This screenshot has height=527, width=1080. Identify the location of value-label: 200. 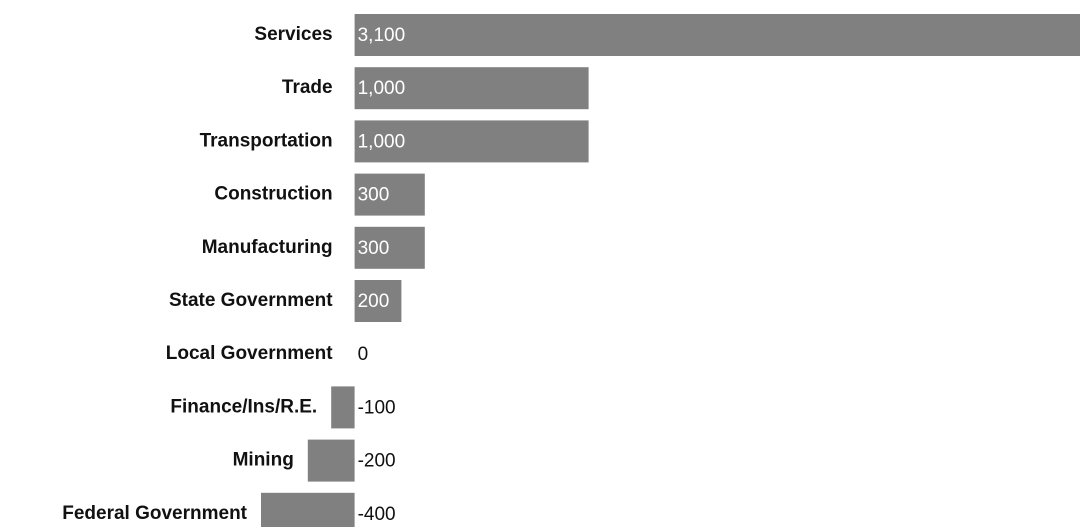
(374, 301).